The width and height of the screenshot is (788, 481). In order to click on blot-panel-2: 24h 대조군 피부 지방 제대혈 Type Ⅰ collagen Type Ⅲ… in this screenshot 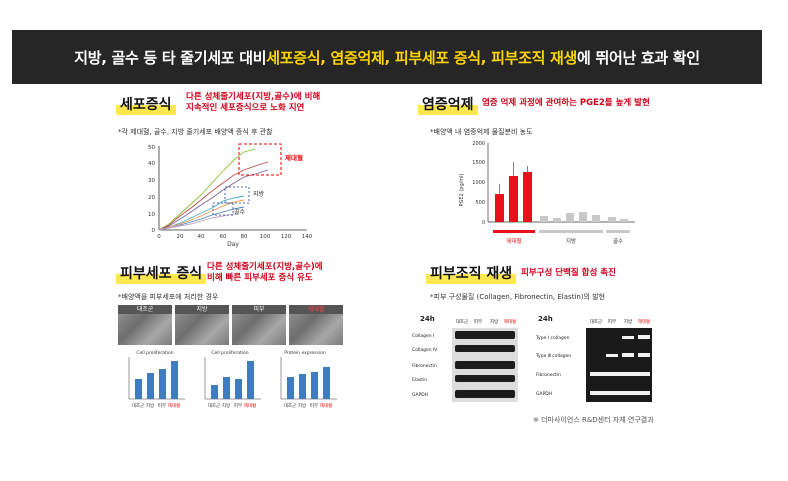, I will do `click(593, 358)`.